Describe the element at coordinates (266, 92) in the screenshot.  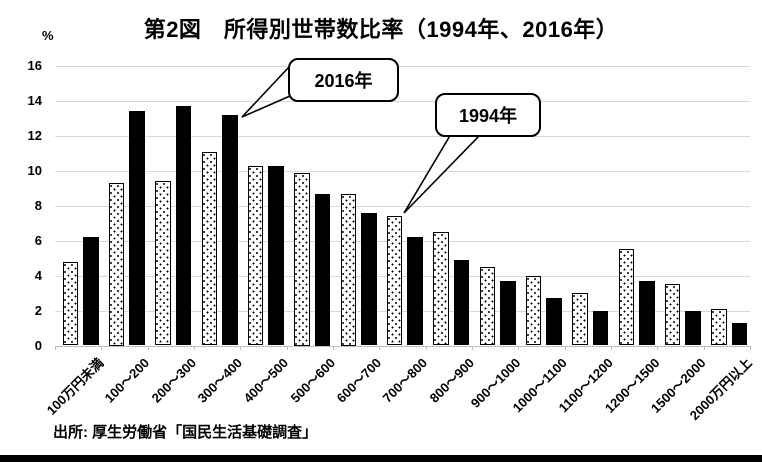
I see `callout-pointer-2016` at that location.